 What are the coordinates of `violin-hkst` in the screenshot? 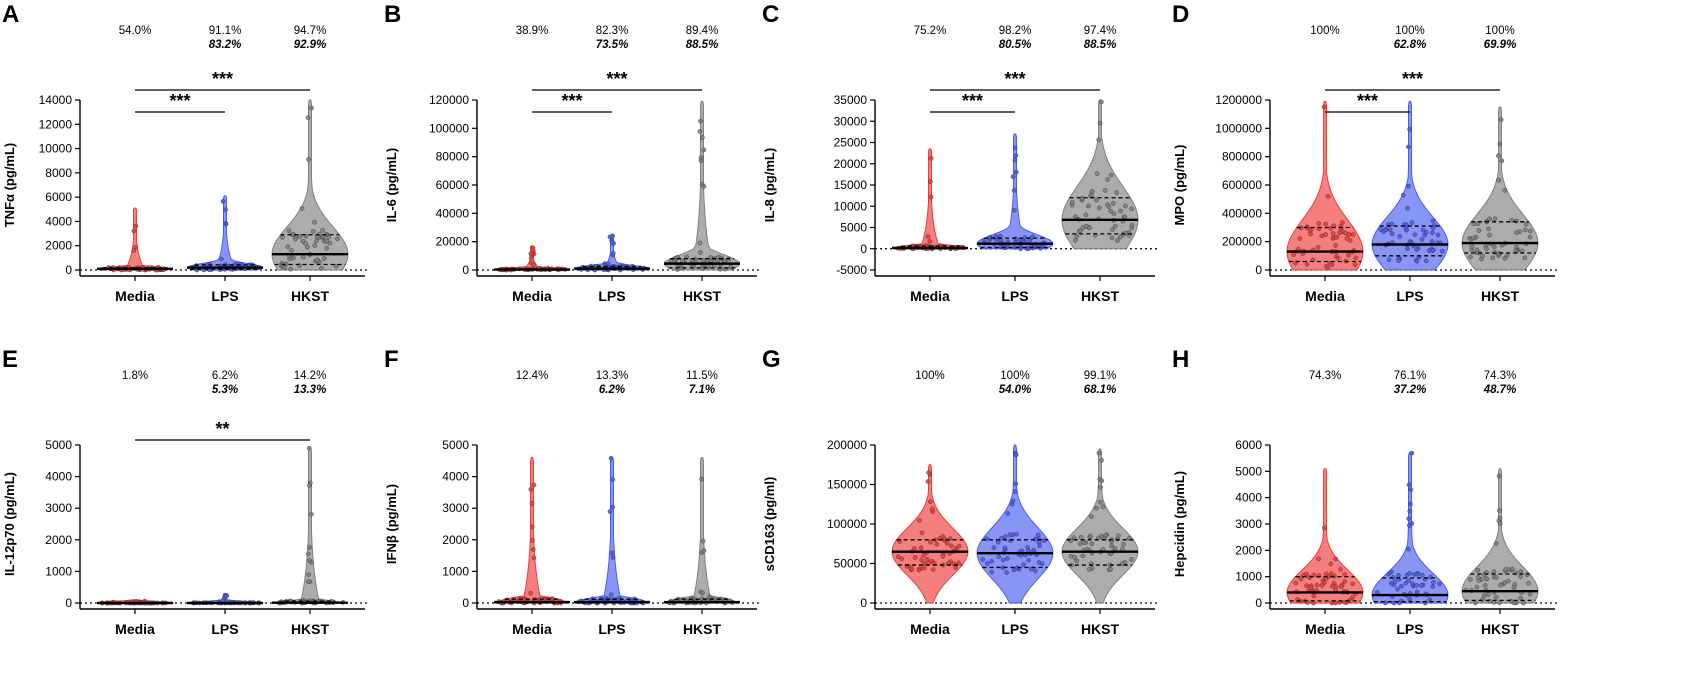 It's located at (1100, 526).